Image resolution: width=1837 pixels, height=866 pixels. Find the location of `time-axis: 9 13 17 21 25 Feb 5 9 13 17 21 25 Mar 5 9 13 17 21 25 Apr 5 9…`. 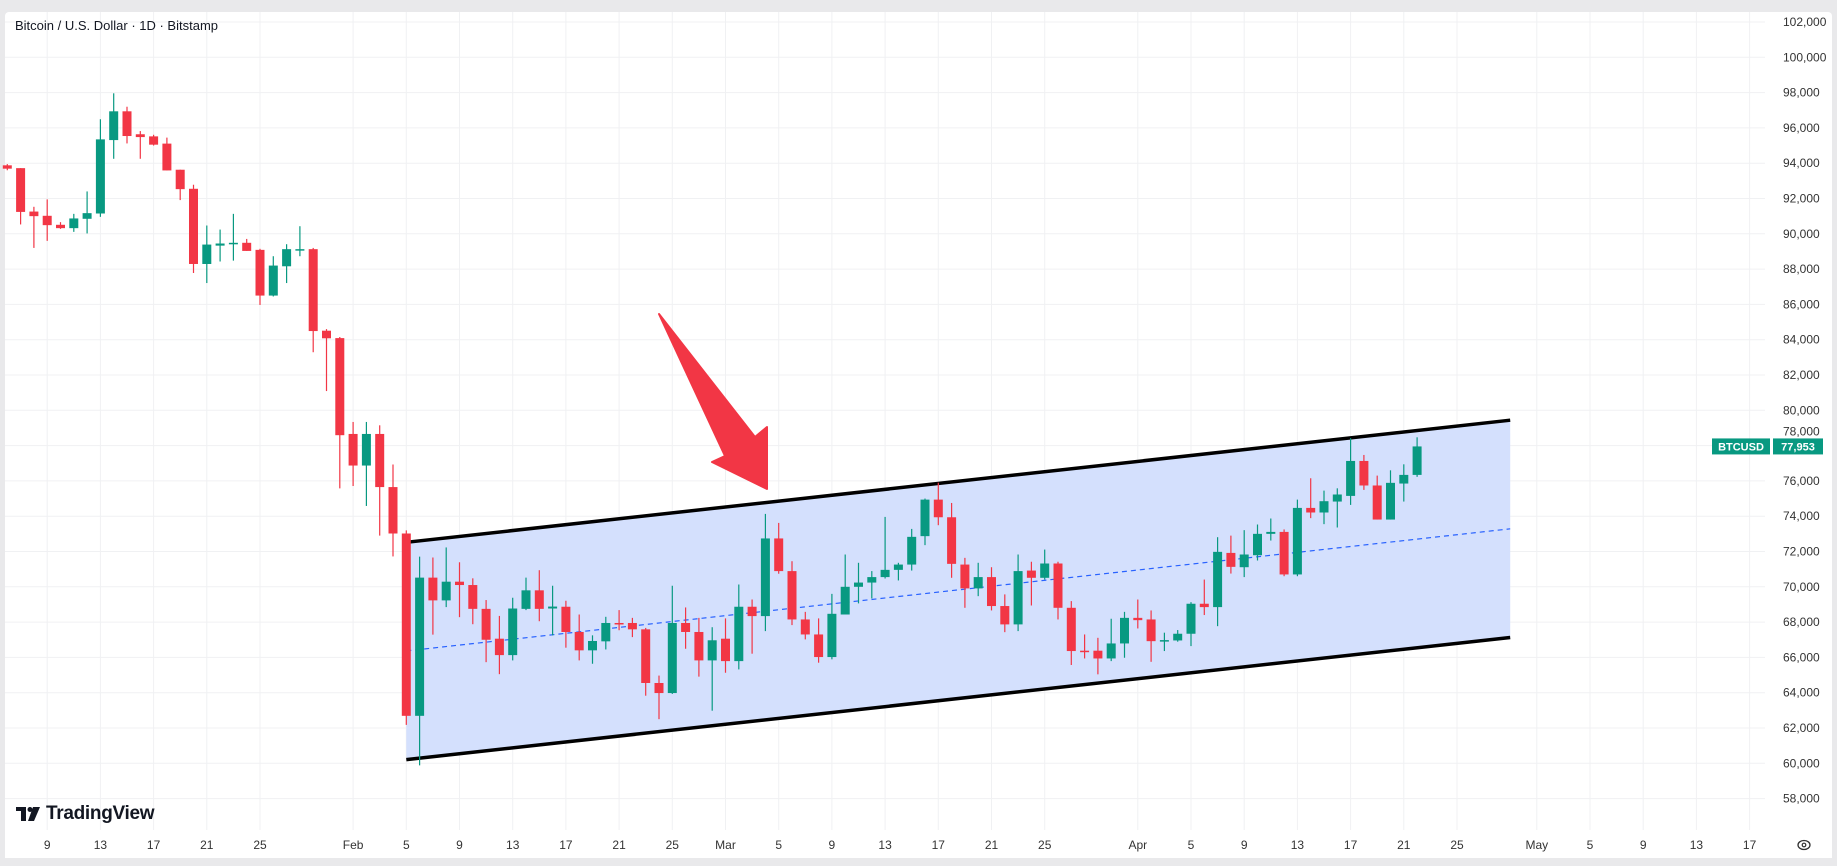

time-axis: 9 13 17 21 25 Feb 5 9 13 17 21 25 Mar 5 9 13 17 21 25 Apr 5 9… is located at coordinates (900, 845).